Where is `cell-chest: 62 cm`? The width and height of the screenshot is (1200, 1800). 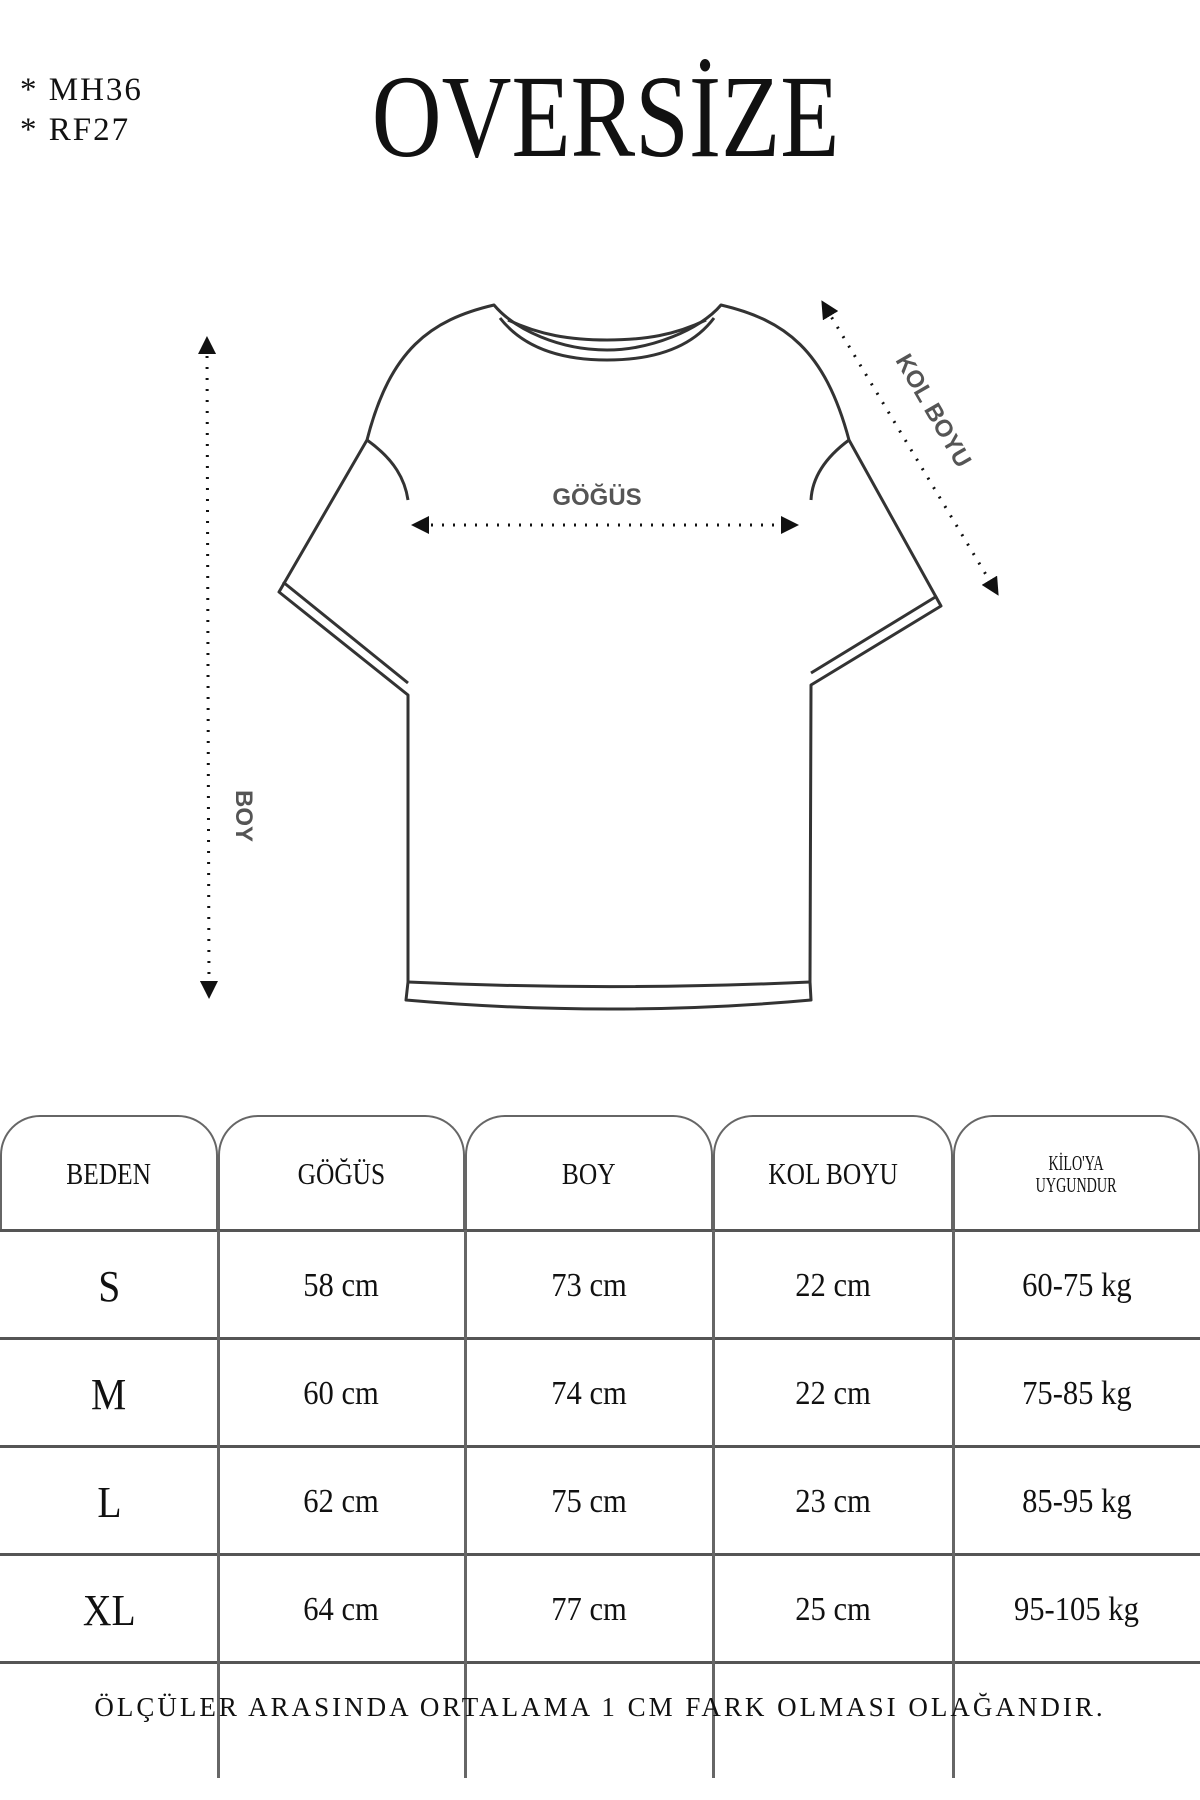 cell-chest: 62 cm is located at coordinates (341, 1502).